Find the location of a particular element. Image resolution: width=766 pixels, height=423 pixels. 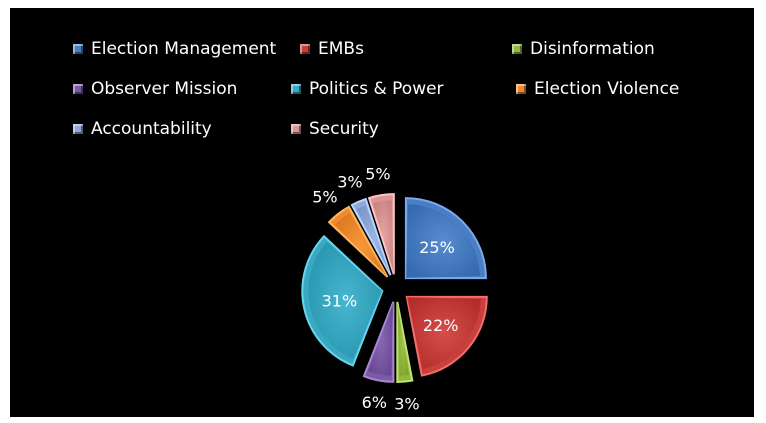

legend-item-election-management: Election Management is located at coordinates (174, 49).